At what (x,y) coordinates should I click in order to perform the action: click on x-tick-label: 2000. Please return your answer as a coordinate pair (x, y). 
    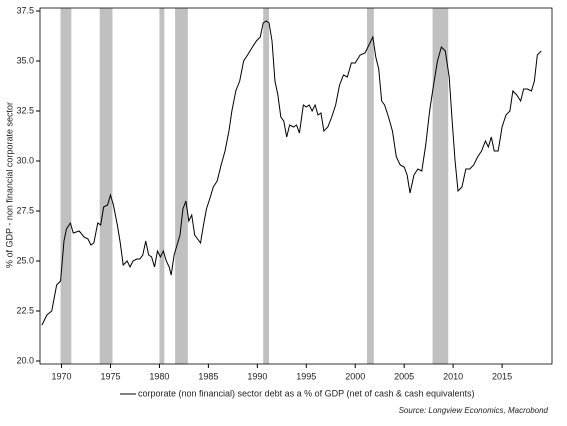
    Looking at the image, I should click on (355, 376).